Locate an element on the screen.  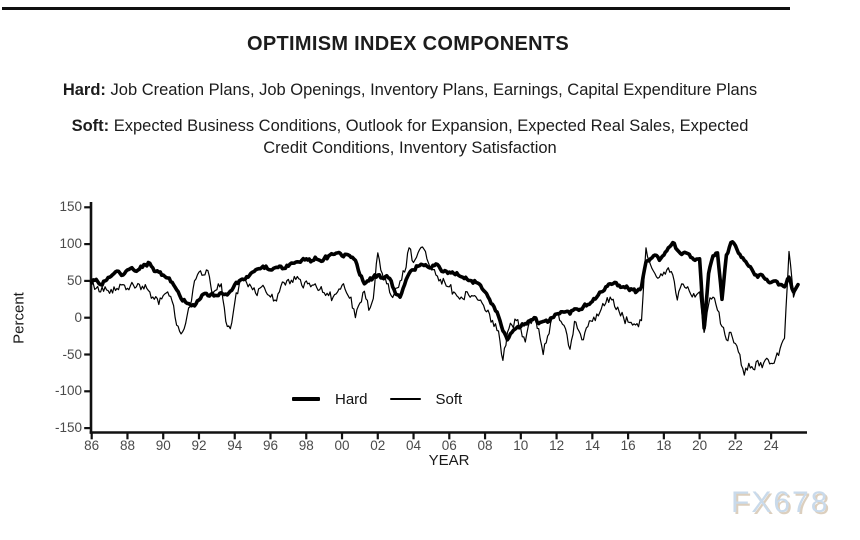
legend: Hard Soft is located at coordinates (377, 399).